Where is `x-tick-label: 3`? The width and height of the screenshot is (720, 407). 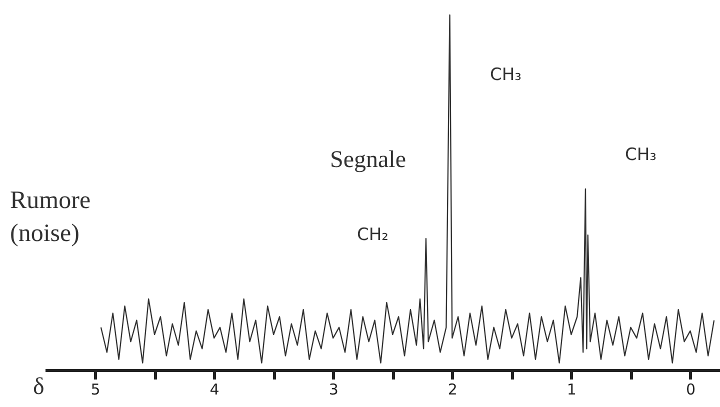 x-tick-label: 3 is located at coordinates (333, 389).